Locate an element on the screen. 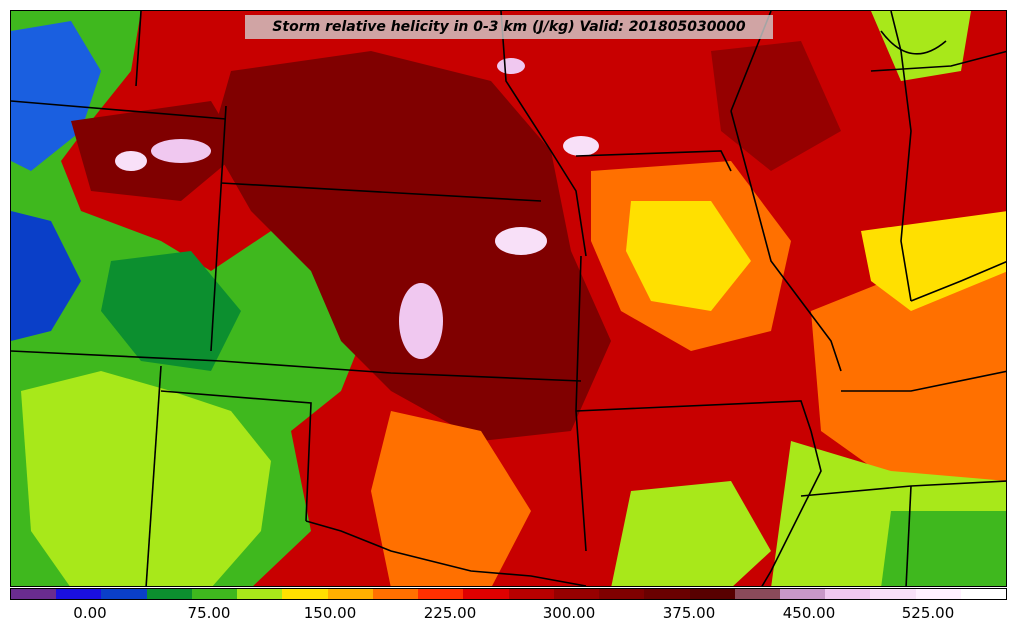  colorbar-tick-label: 225.00 is located at coordinates (450, 613).